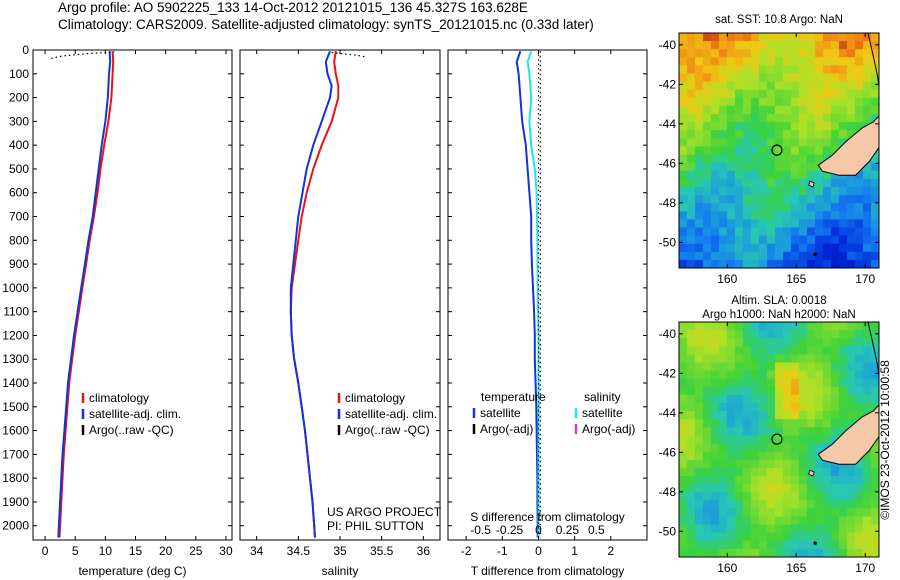 The width and height of the screenshot is (900, 580). What do you see at coordinates (668, 45) in the screenshot?
I see `y-tick-label: -40` at bounding box center [668, 45].